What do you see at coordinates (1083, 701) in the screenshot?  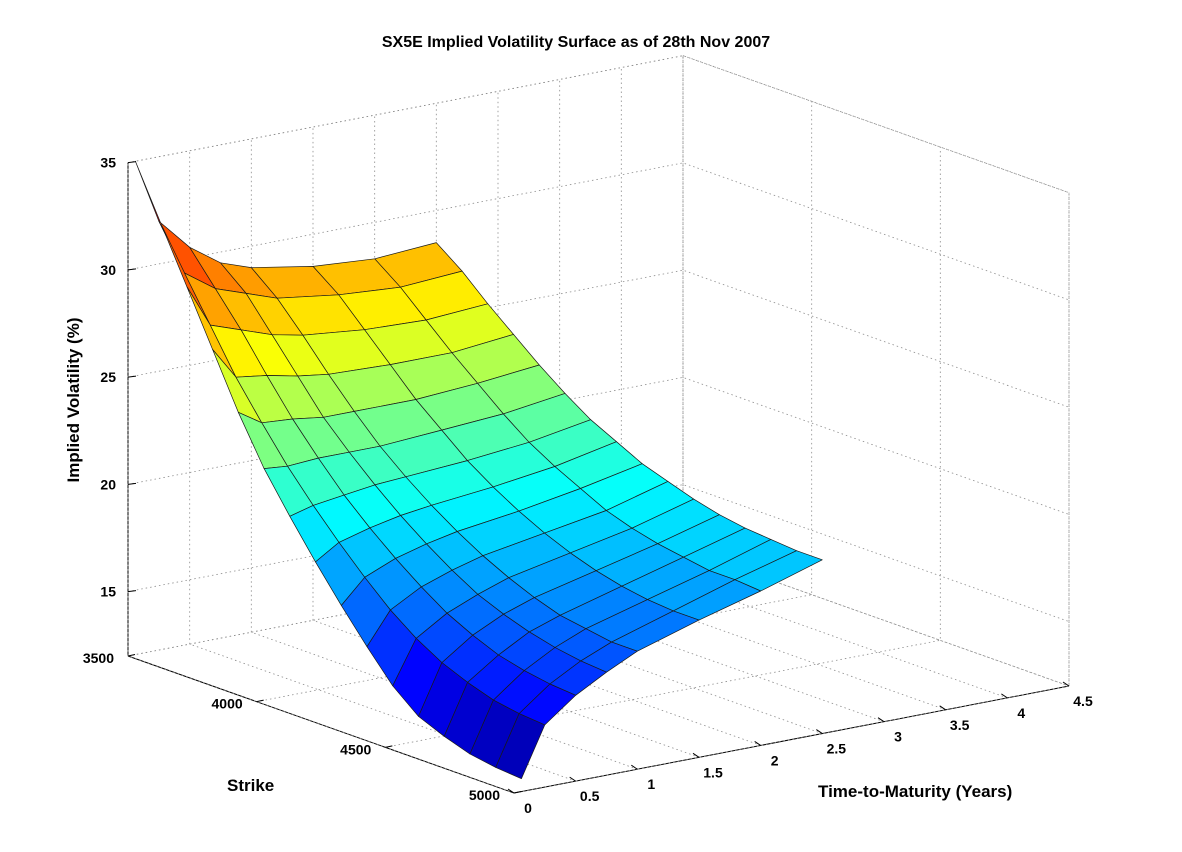 I see `x-tick-label: 4.5` at bounding box center [1083, 701].